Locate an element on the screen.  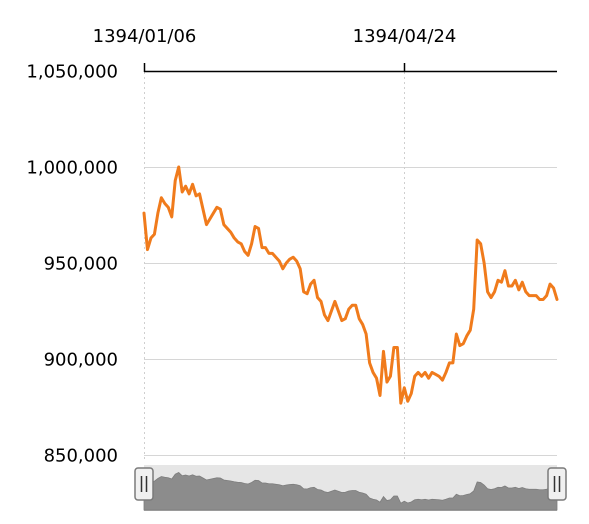
y-tick-label-2: 950,000 is located at coordinates (81, 264).